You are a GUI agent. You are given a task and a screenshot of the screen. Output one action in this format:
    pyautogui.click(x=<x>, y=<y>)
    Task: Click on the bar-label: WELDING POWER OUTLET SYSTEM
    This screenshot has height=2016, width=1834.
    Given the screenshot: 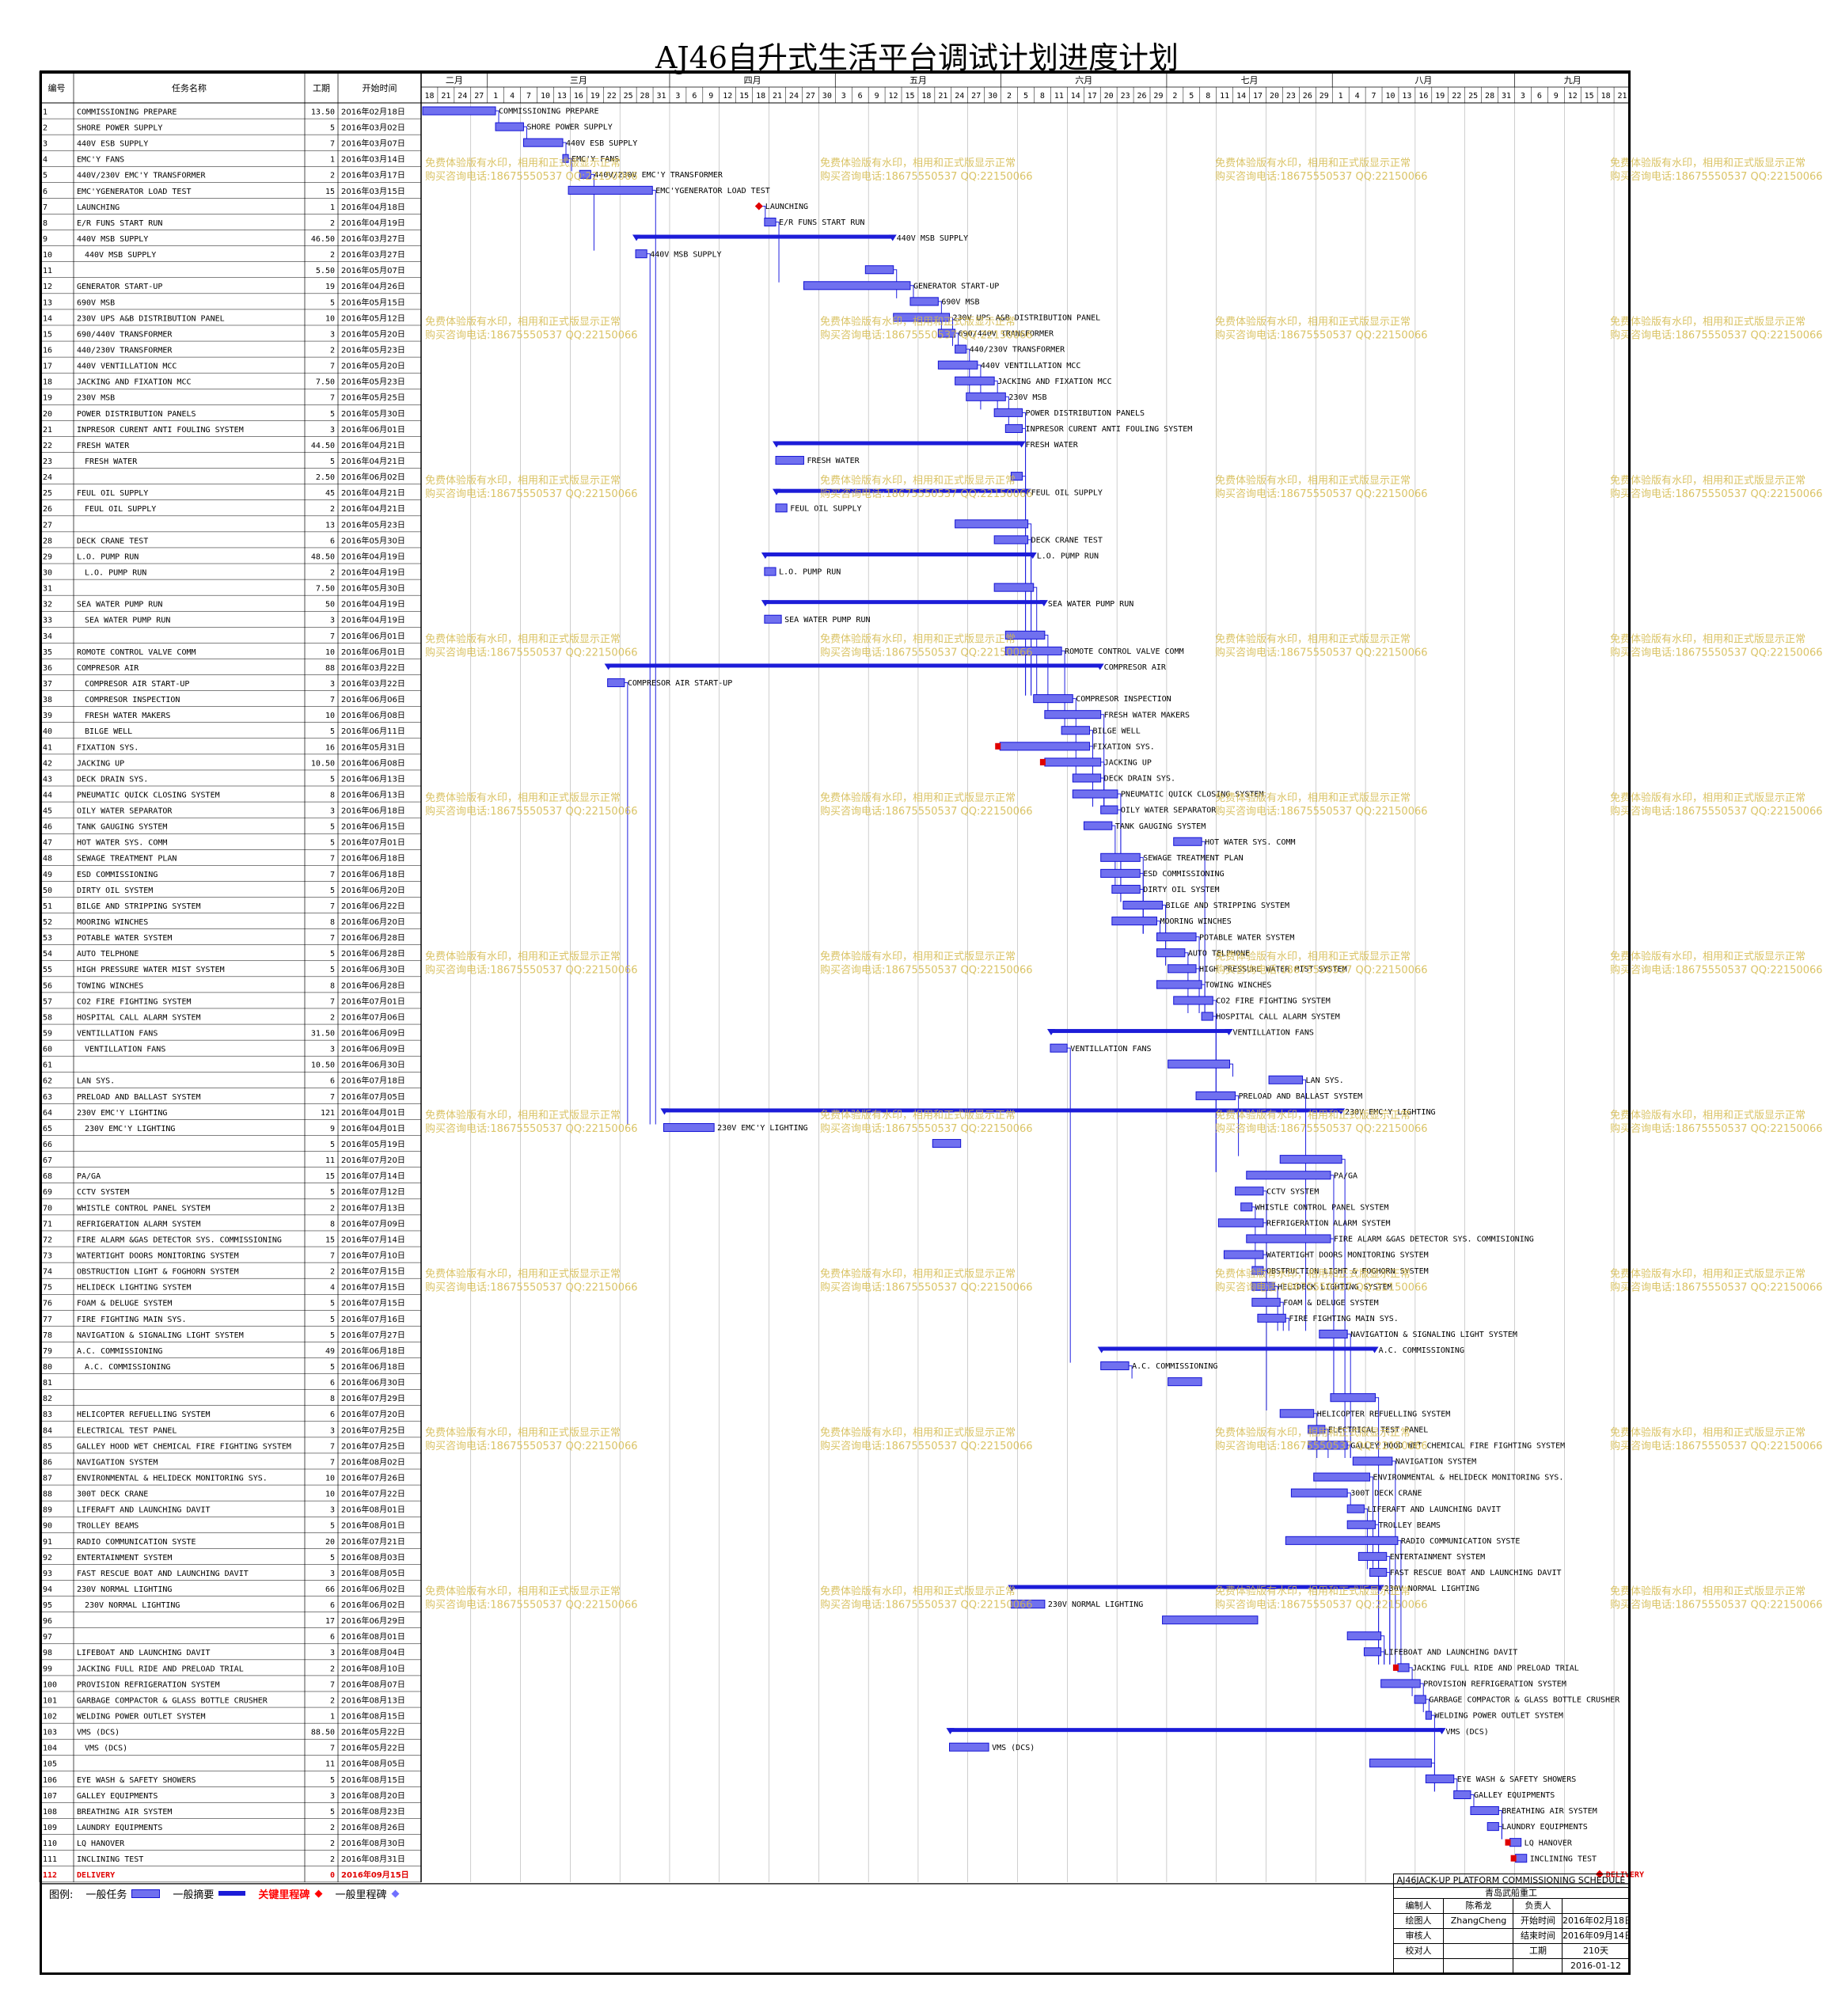 What is the action you would take?
    pyautogui.click(x=1498, y=1716)
    